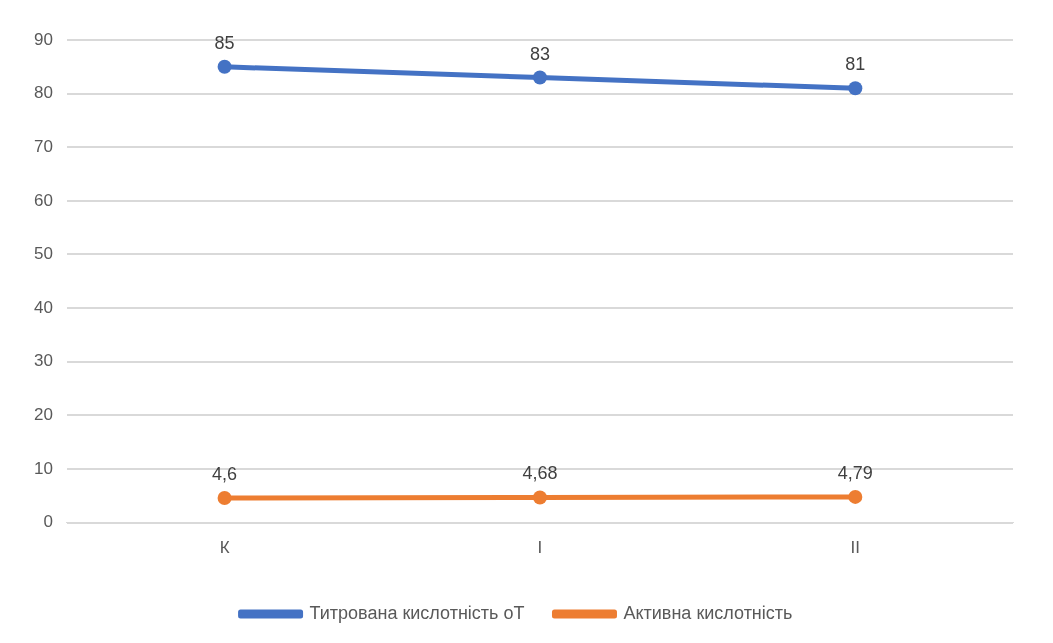 This screenshot has width=1053, height=643. What do you see at coordinates (43, 307) in the screenshot?
I see `y-tick-label: 40` at bounding box center [43, 307].